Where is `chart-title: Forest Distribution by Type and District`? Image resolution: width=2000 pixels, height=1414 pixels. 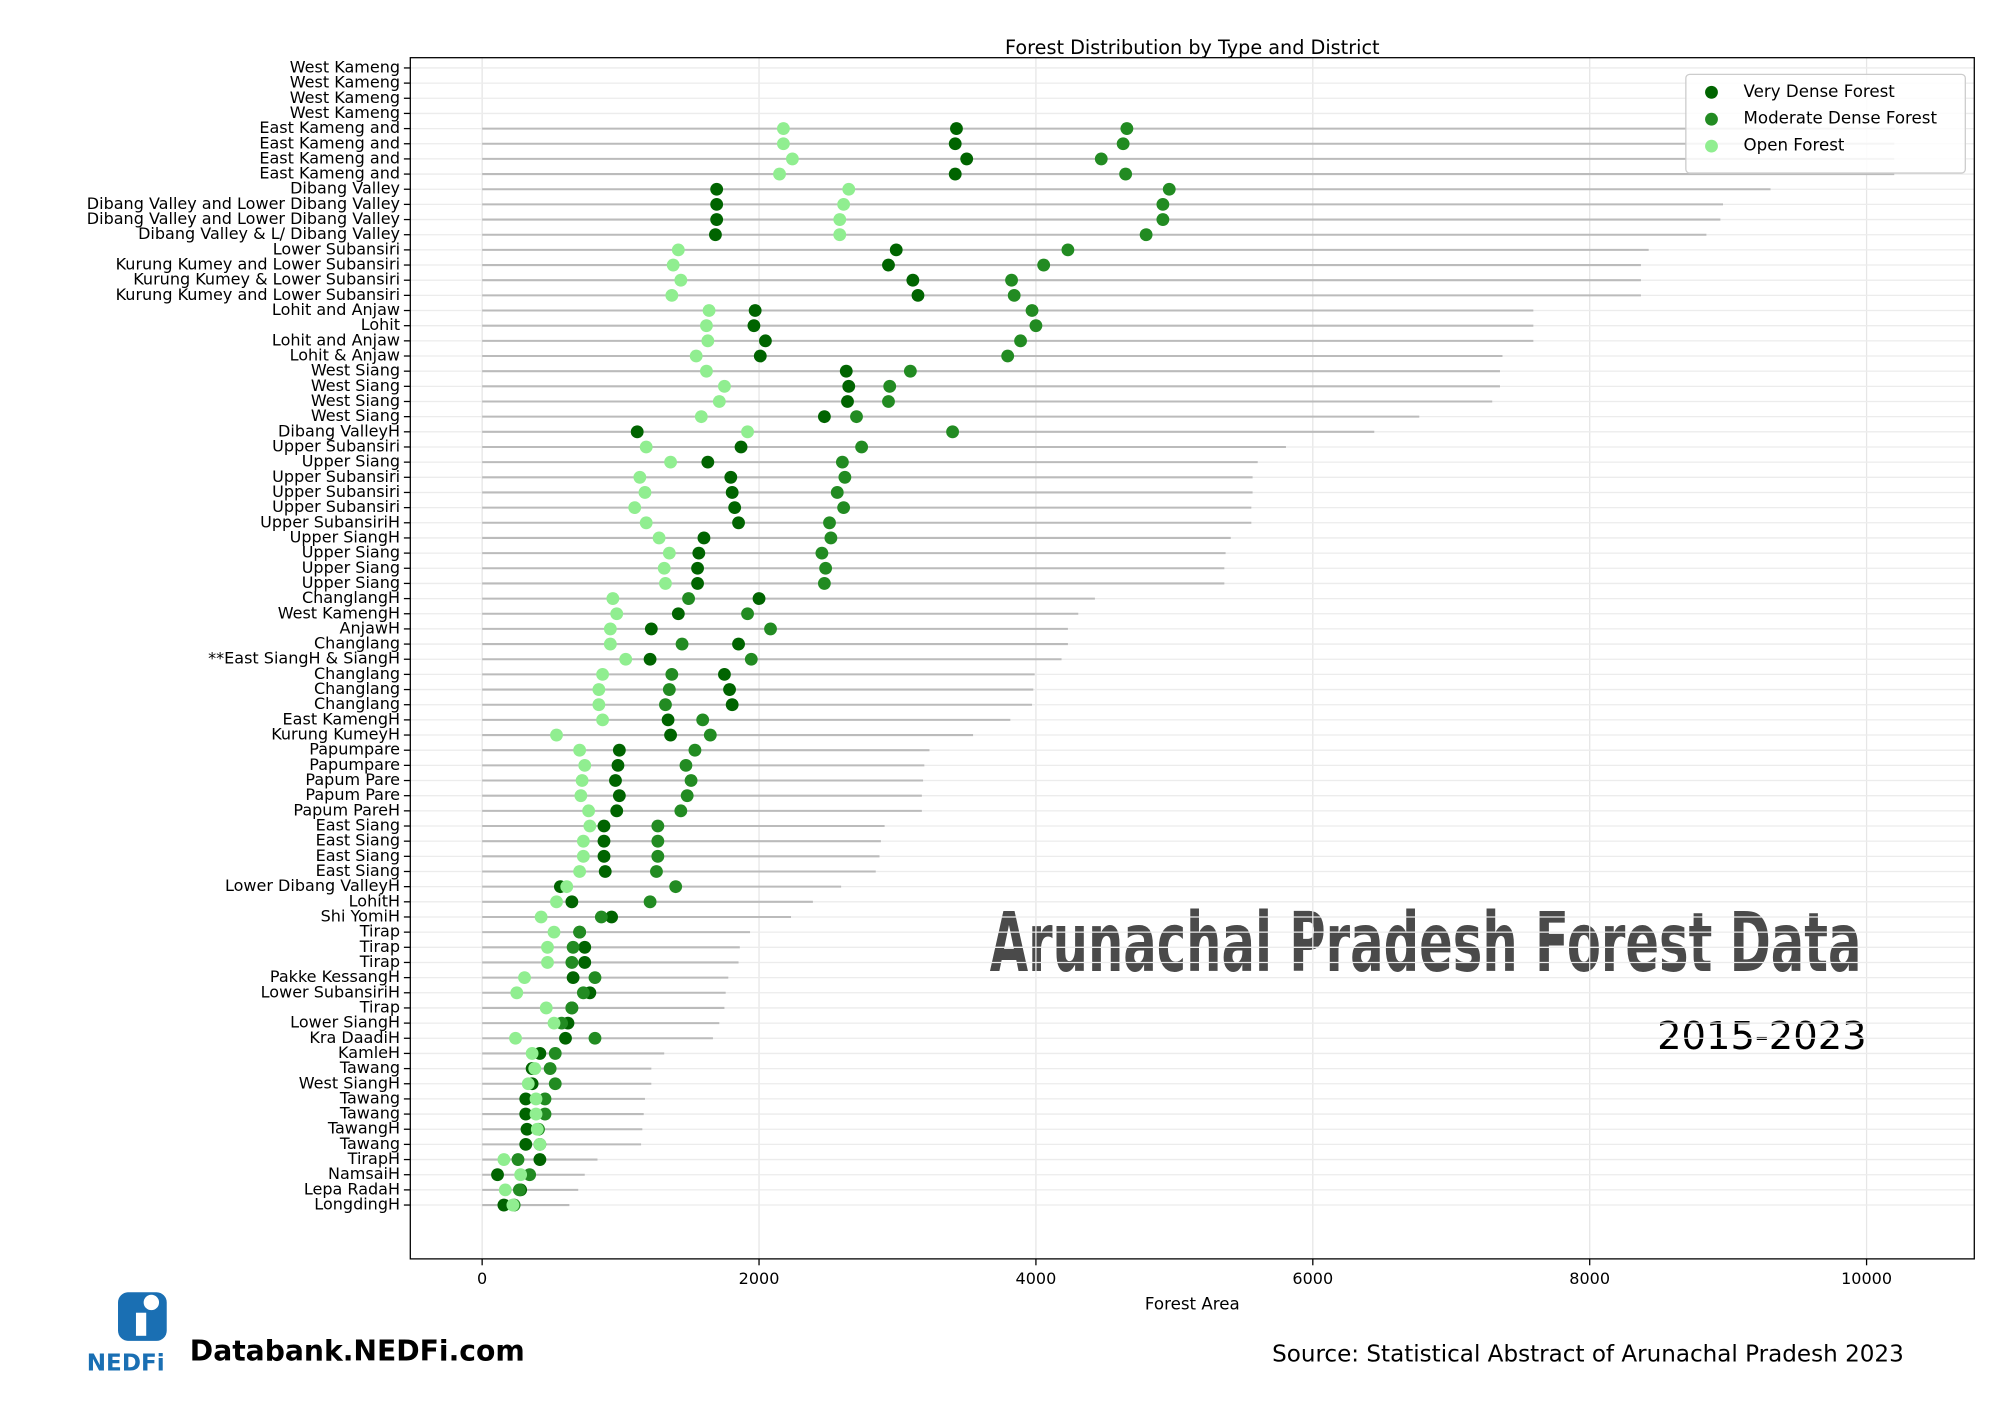 chart-title: Forest Distribution by Type and District is located at coordinates (1192, 47).